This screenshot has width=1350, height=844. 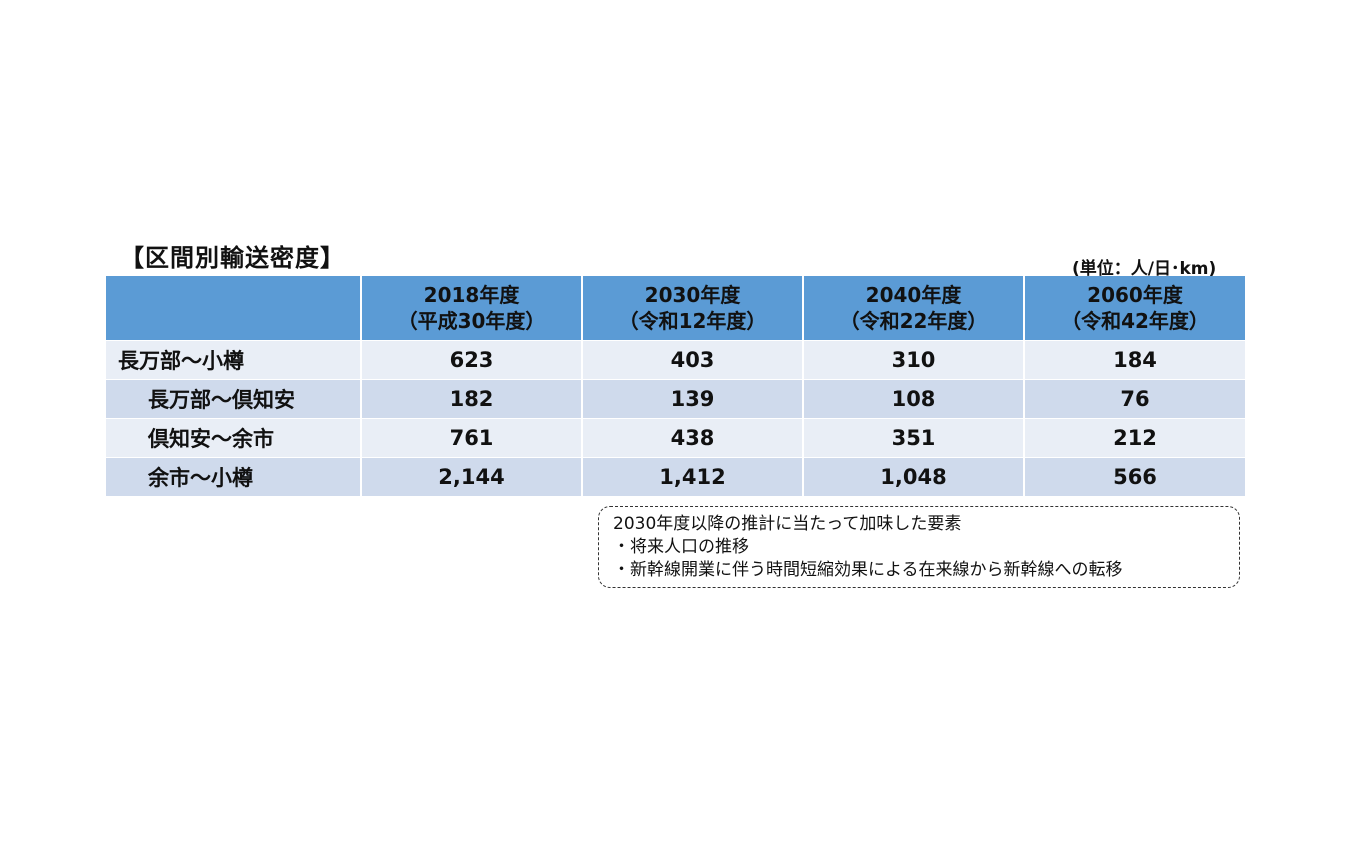 What do you see at coordinates (471, 399) in the screenshot?
I see `table-cell: 182` at bounding box center [471, 399].